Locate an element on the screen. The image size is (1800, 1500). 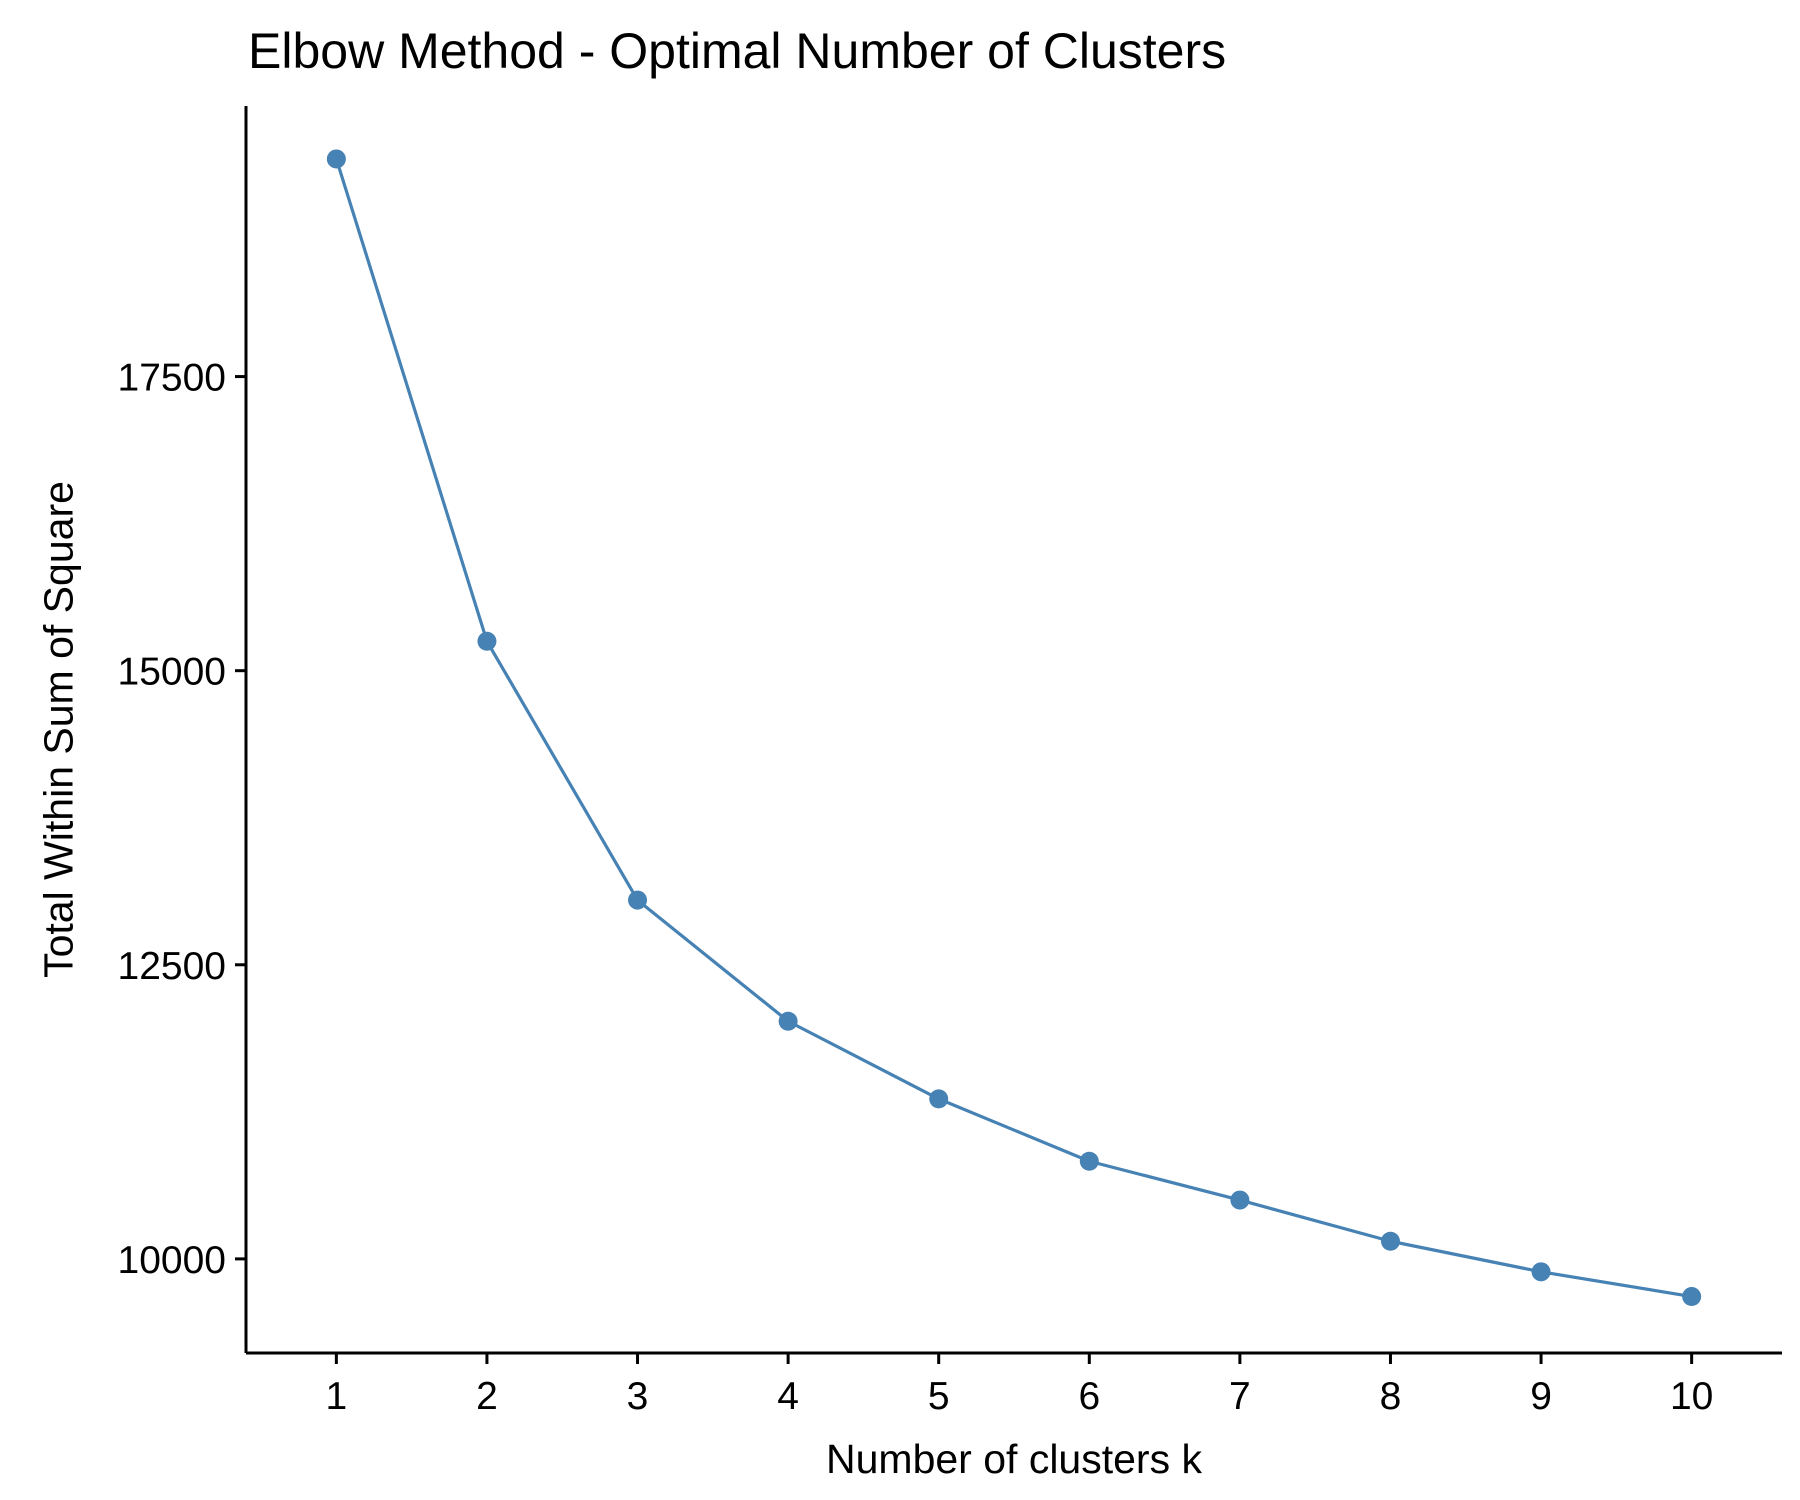
x-tick-label: 2 is located at coordinates (487, 1396).